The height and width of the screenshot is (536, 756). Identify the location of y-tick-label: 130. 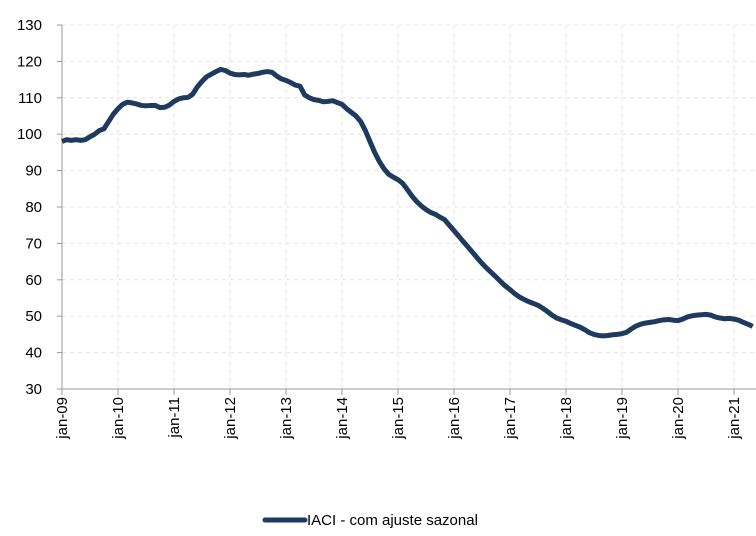
(29, 25).